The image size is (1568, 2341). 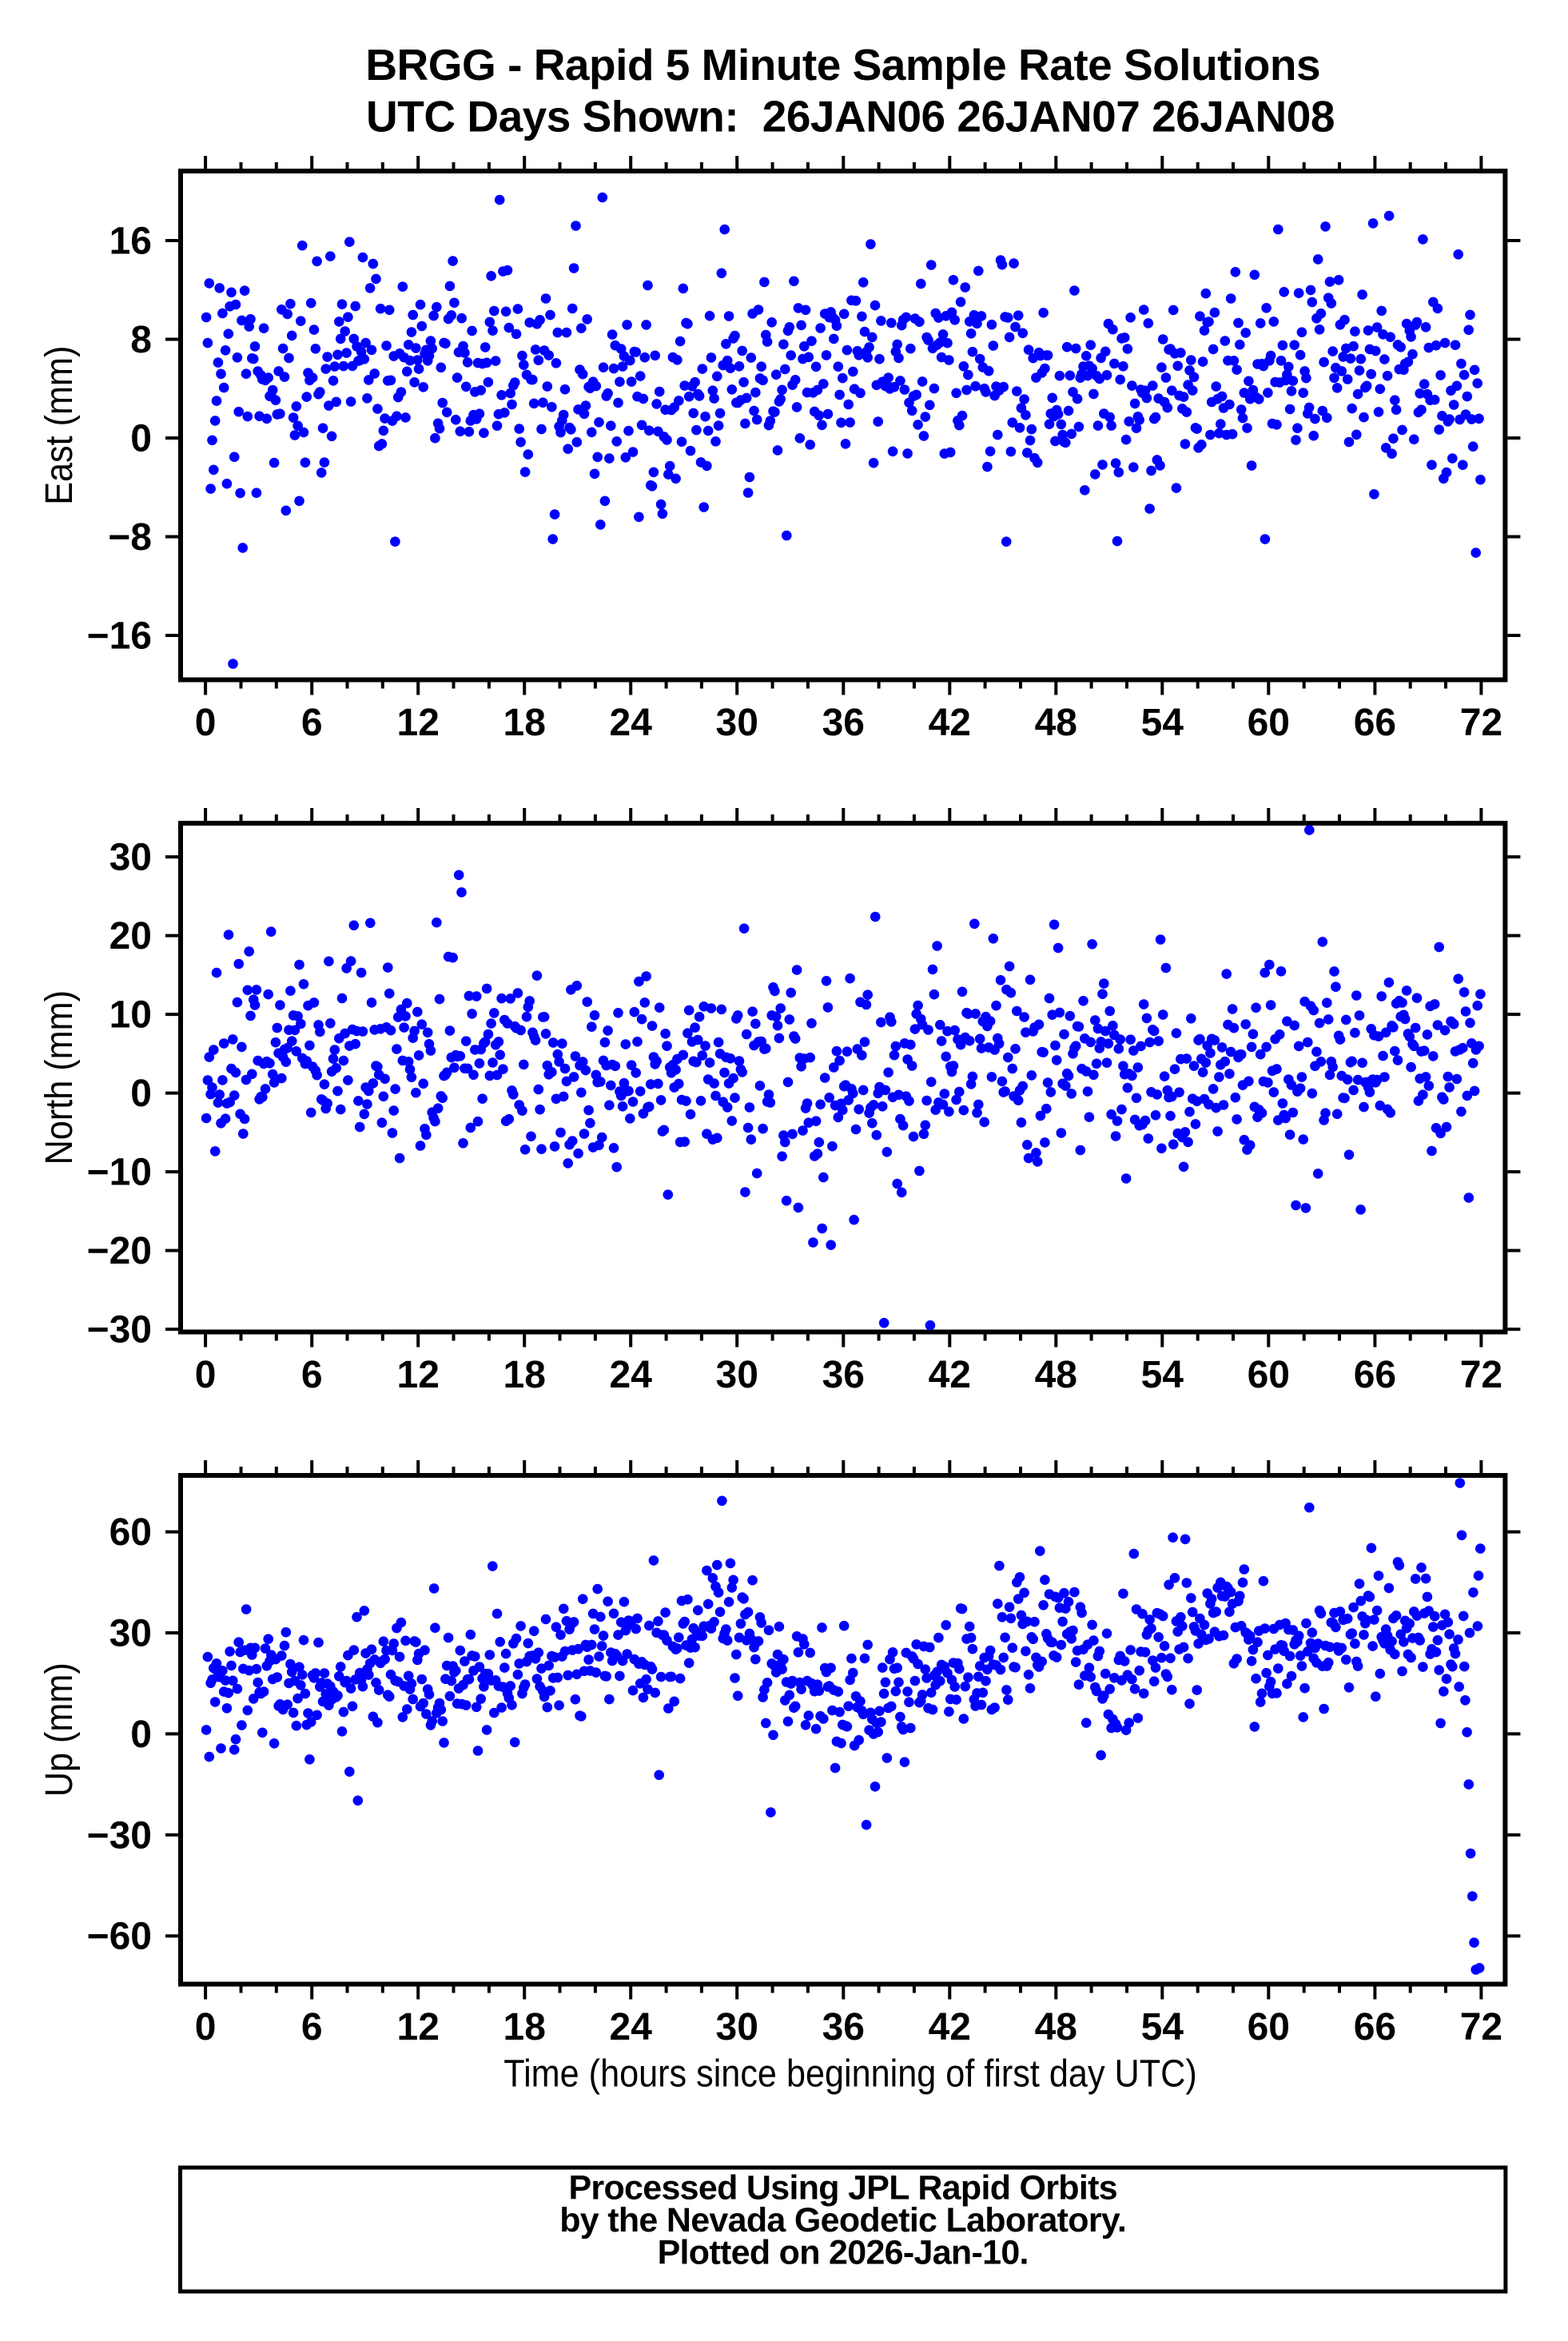 What do you see at coordinates (842, 2189) in the screenshot?
I see `svg-text:Processed Using JPL Rapid Orbi: Processed Using JPL Rapid Orbits` at bounding box center [842, 2189].